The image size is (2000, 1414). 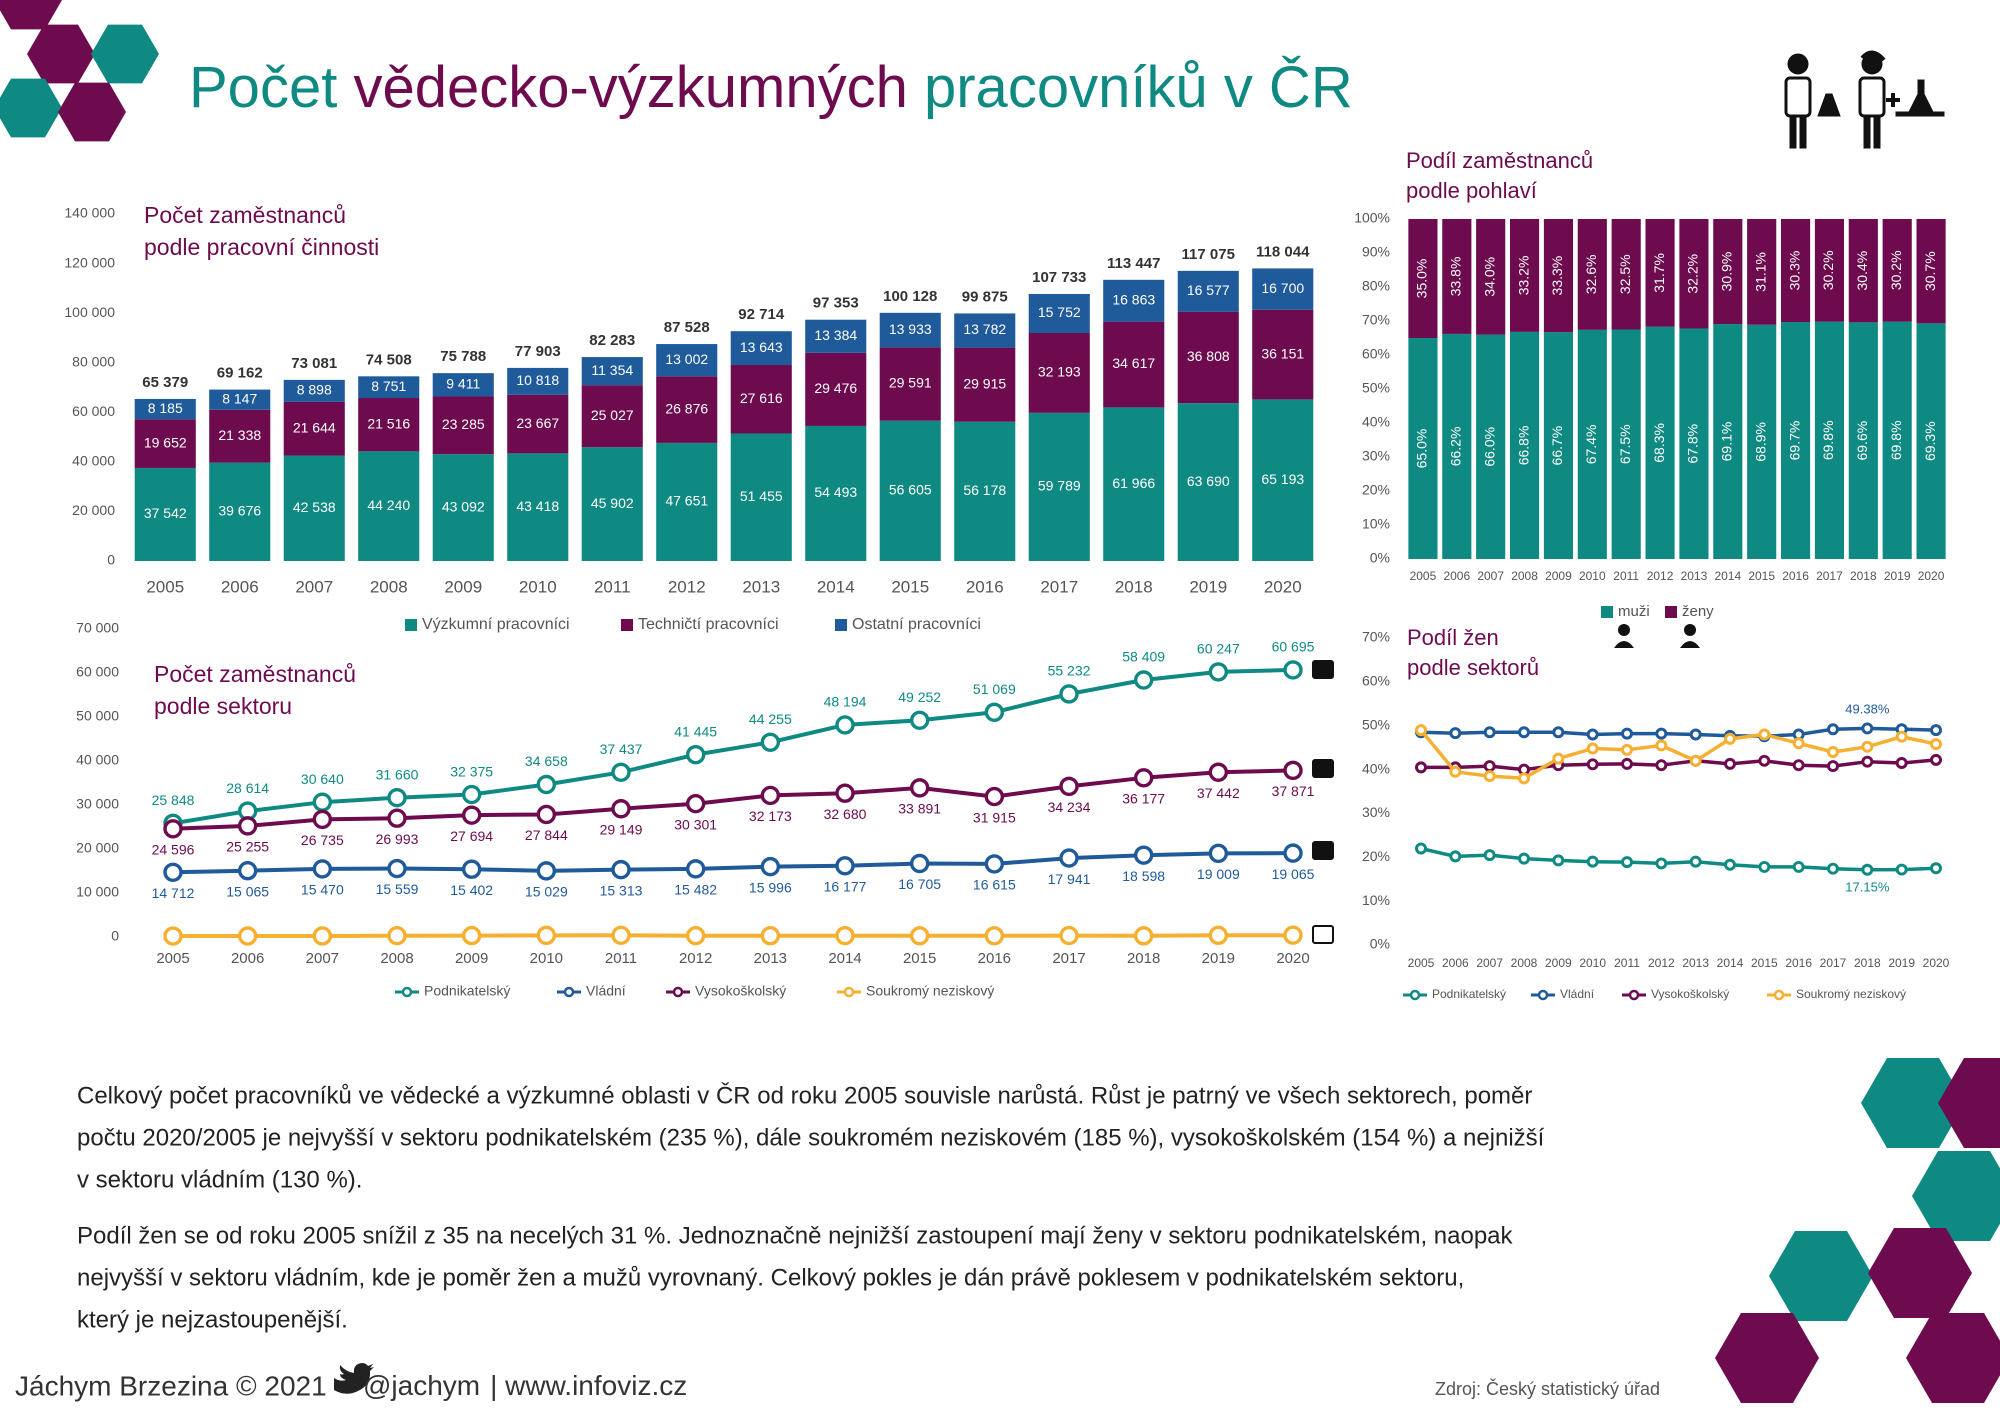 What do you see at coordinates (223, 706) in the screenshot?
I see `chart-title: podle sektoru` at bounding box center [223, 706].